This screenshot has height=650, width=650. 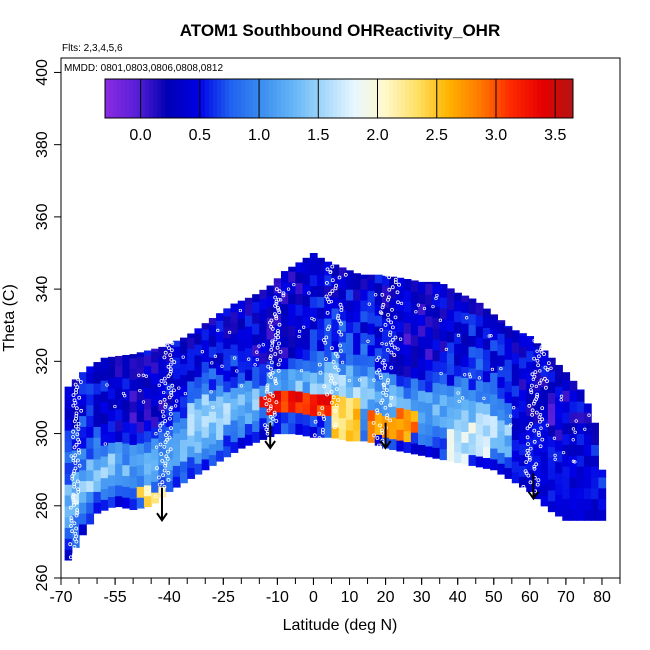 What do you see at coordinates (339, 111) in the screenshot?
I see `colorbar: 0.0 0.5 1.0 1.5 2.0 2.5 3.0 3.5` at bounding box center [339, 111].